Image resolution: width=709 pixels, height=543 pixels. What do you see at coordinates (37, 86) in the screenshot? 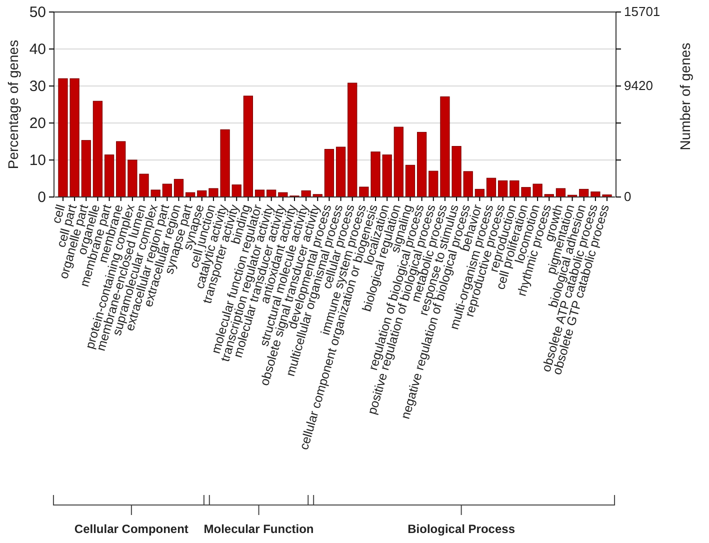
I see `y-tick-label: 30` at bounding box center [37, 86].